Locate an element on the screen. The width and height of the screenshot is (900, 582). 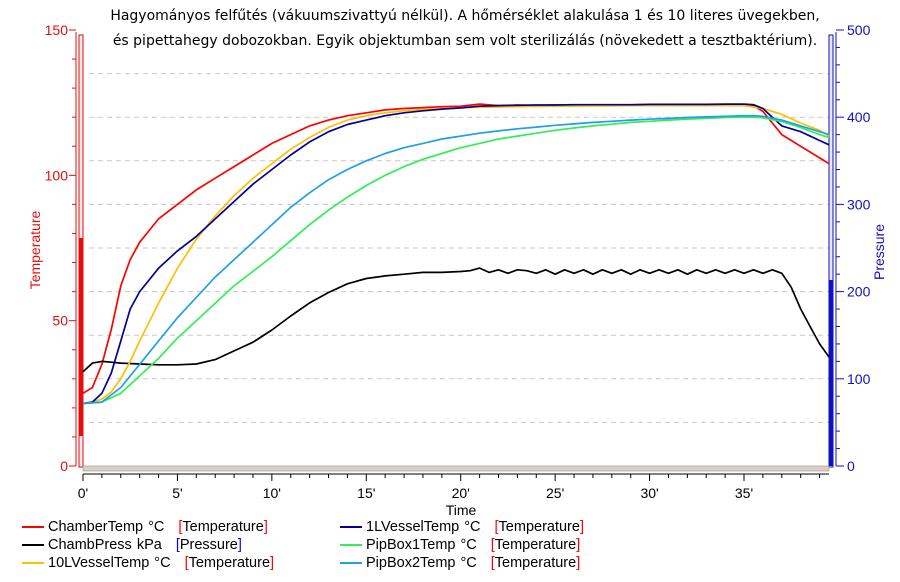
right-axis-tick-label: 100 is located at coordinates (859, 379).